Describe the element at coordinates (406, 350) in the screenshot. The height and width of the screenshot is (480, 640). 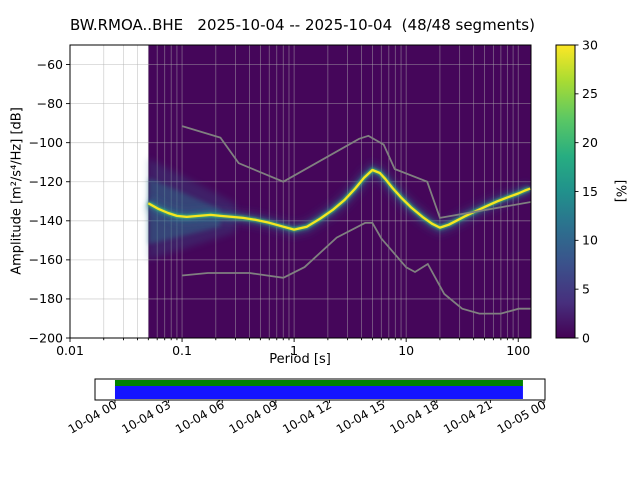
I see `x-tick-label: 10` at that location.